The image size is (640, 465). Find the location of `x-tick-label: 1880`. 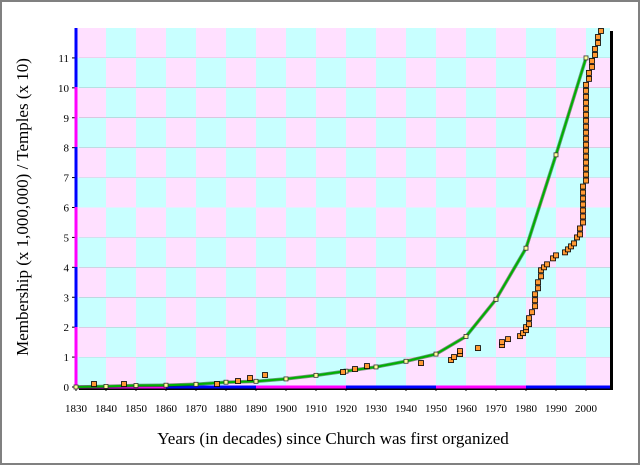

x-tick-label: 1880 is located at coordinates (226, 409).